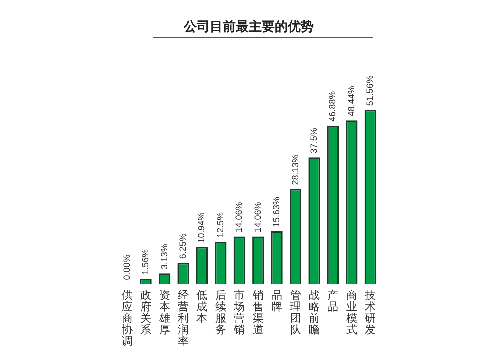  Describe the element at coordinates (296, 312) in the screenshot. I see `x-tick-label: 管理团队` at that location.